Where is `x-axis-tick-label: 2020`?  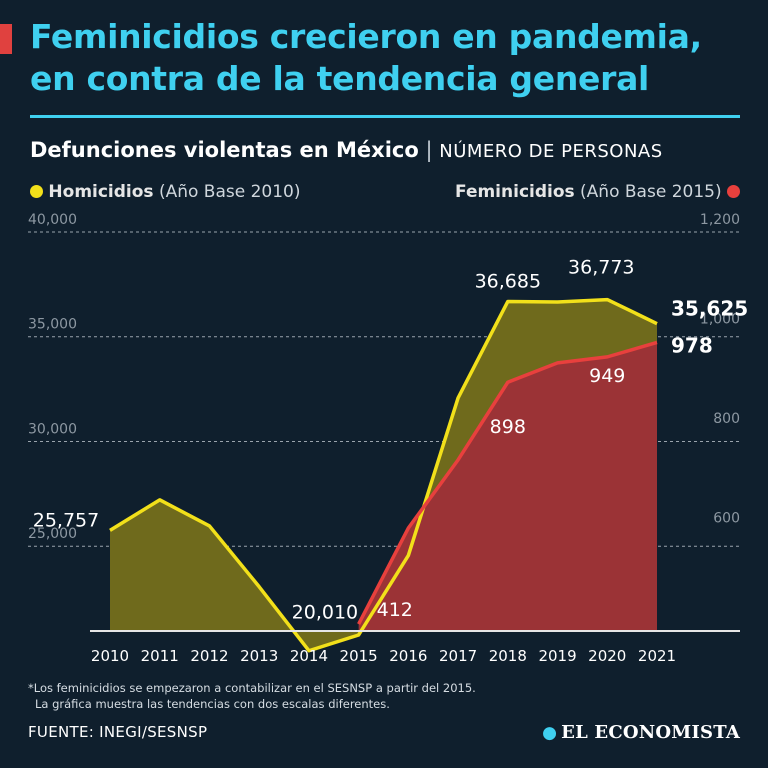 x-axis-tick-label: 2020 is located at coordinates (607, 656).